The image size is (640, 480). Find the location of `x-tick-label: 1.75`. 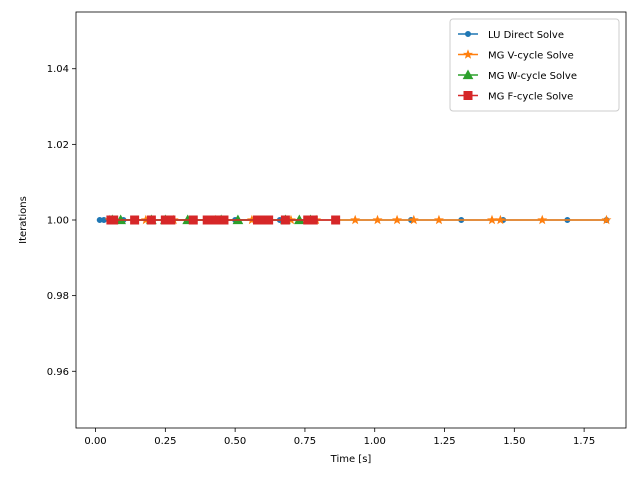

x-tick-label: 1.75 is located at coordinates (584, 441).